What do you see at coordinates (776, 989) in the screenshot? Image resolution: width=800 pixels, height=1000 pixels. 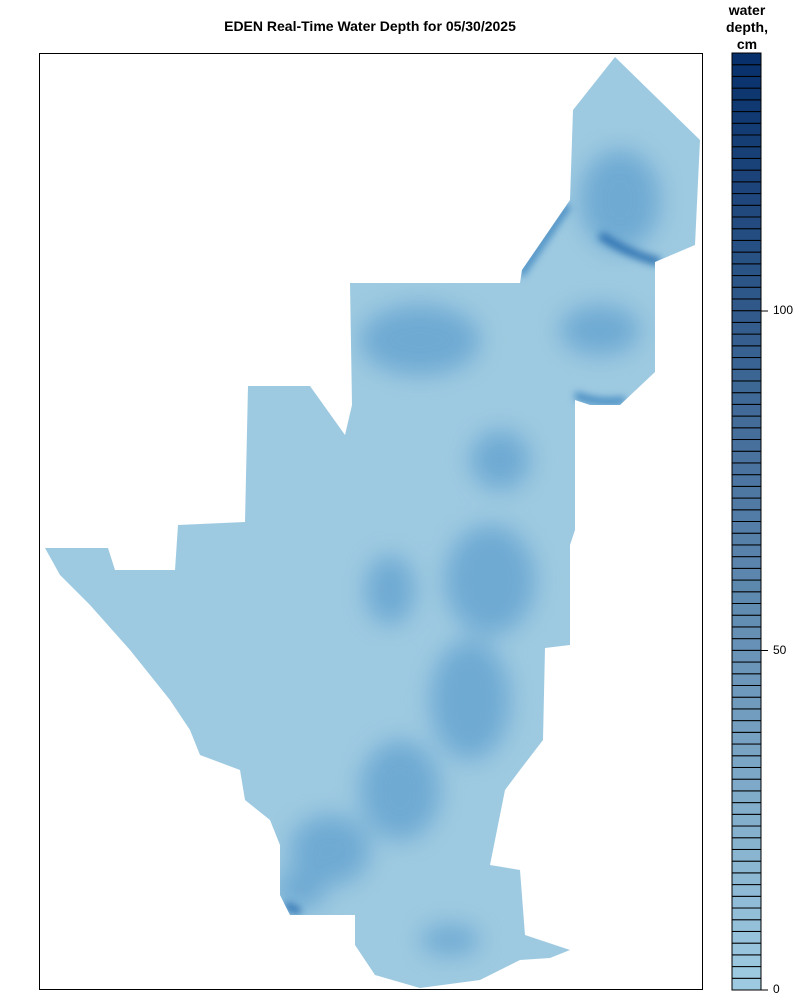 I see `legend-tick-label: 0` at bounding box center [776, 989].